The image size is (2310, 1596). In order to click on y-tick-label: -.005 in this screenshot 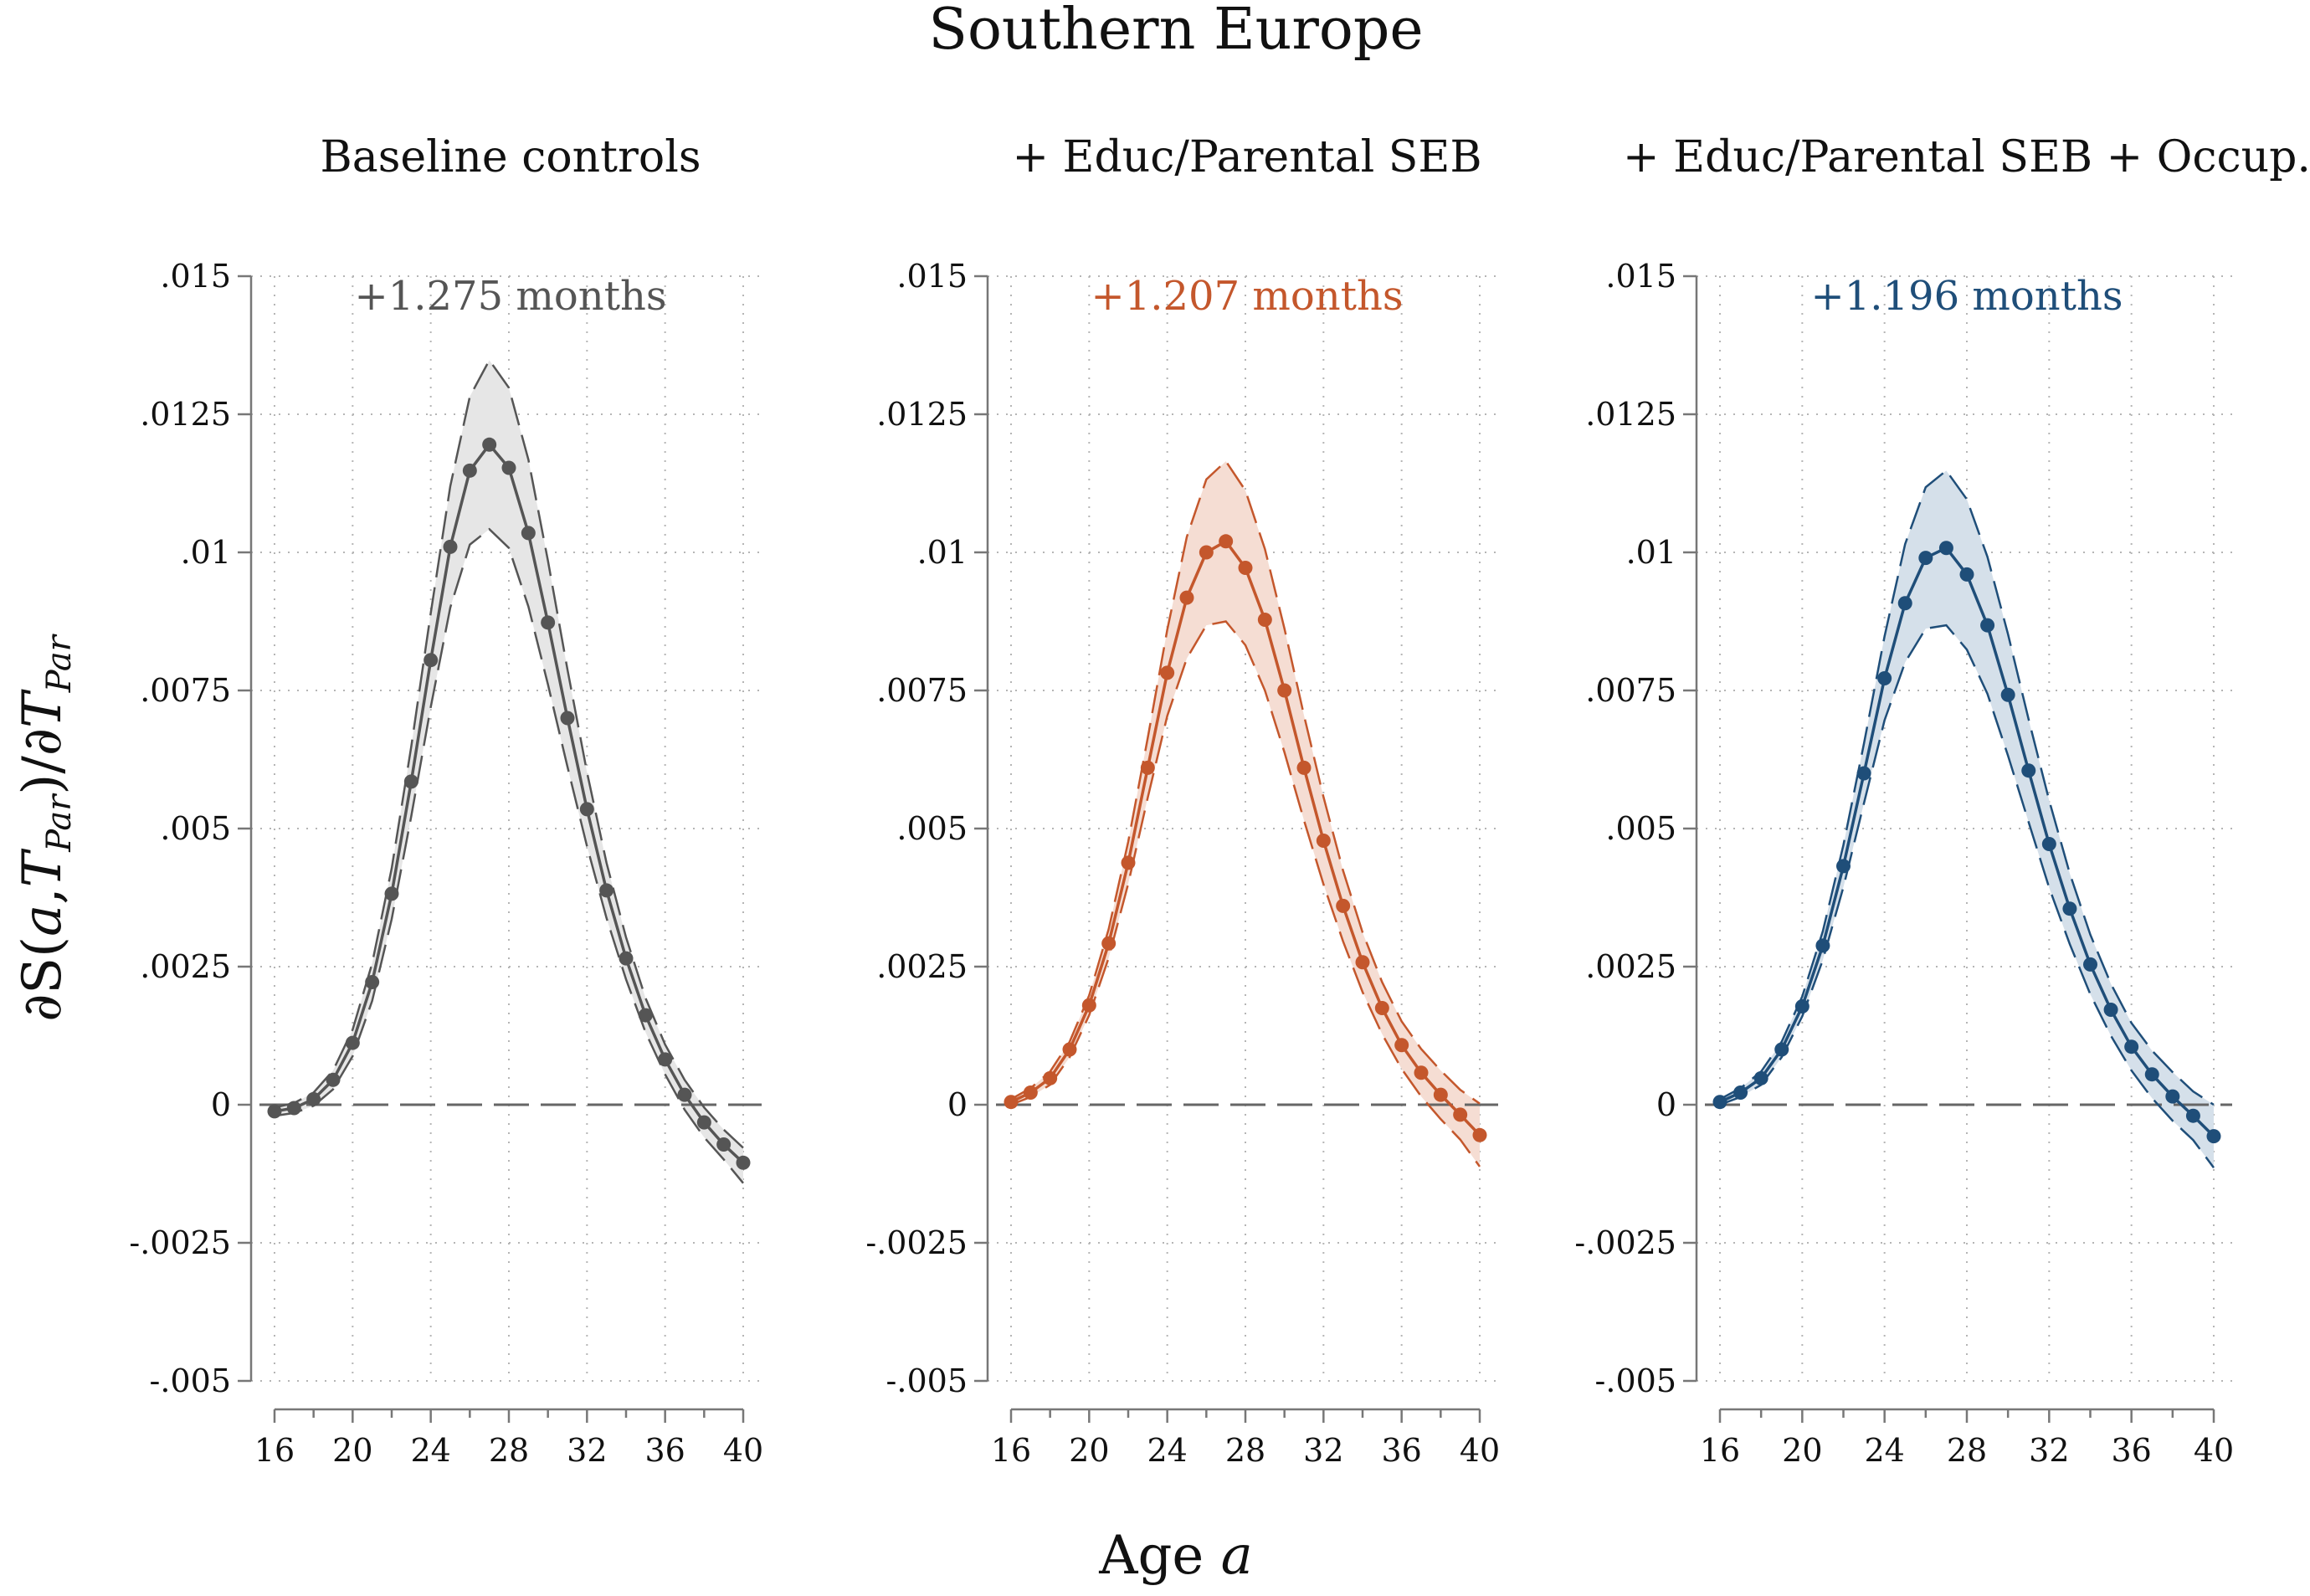, I will do `click(190, 1381)`.